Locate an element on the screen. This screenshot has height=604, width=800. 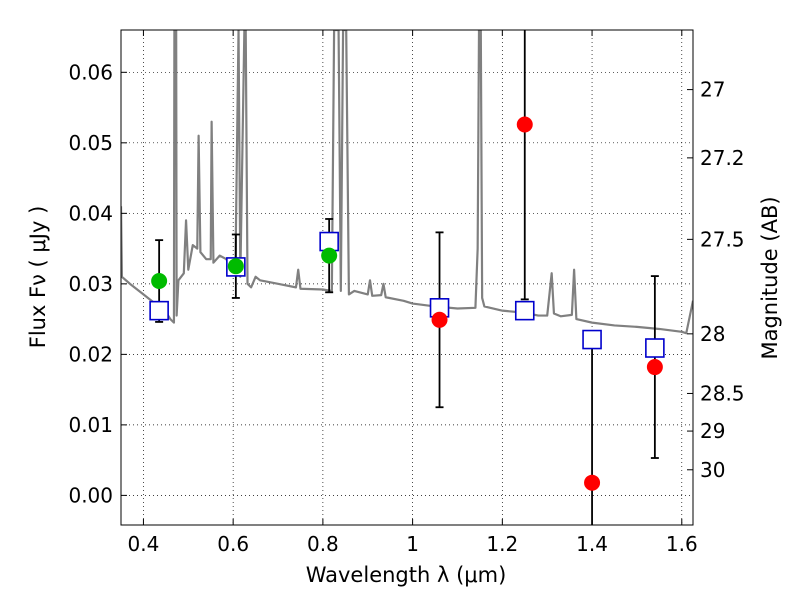
y-tick-label: 0.01 is located at coordinates (90, 425).